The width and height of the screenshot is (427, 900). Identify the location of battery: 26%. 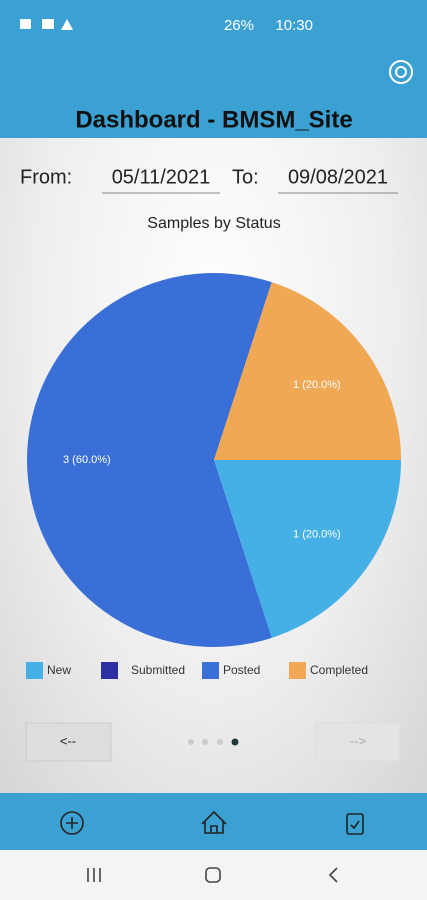
(239, 25).